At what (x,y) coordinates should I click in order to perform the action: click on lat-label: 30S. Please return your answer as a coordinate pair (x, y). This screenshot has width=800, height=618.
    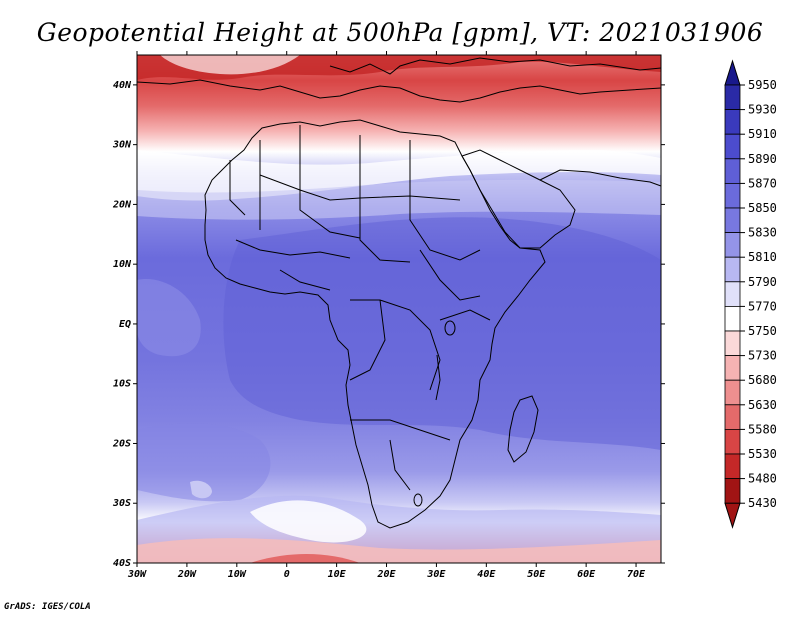
    Looking at the image, I should click on (121, 503).